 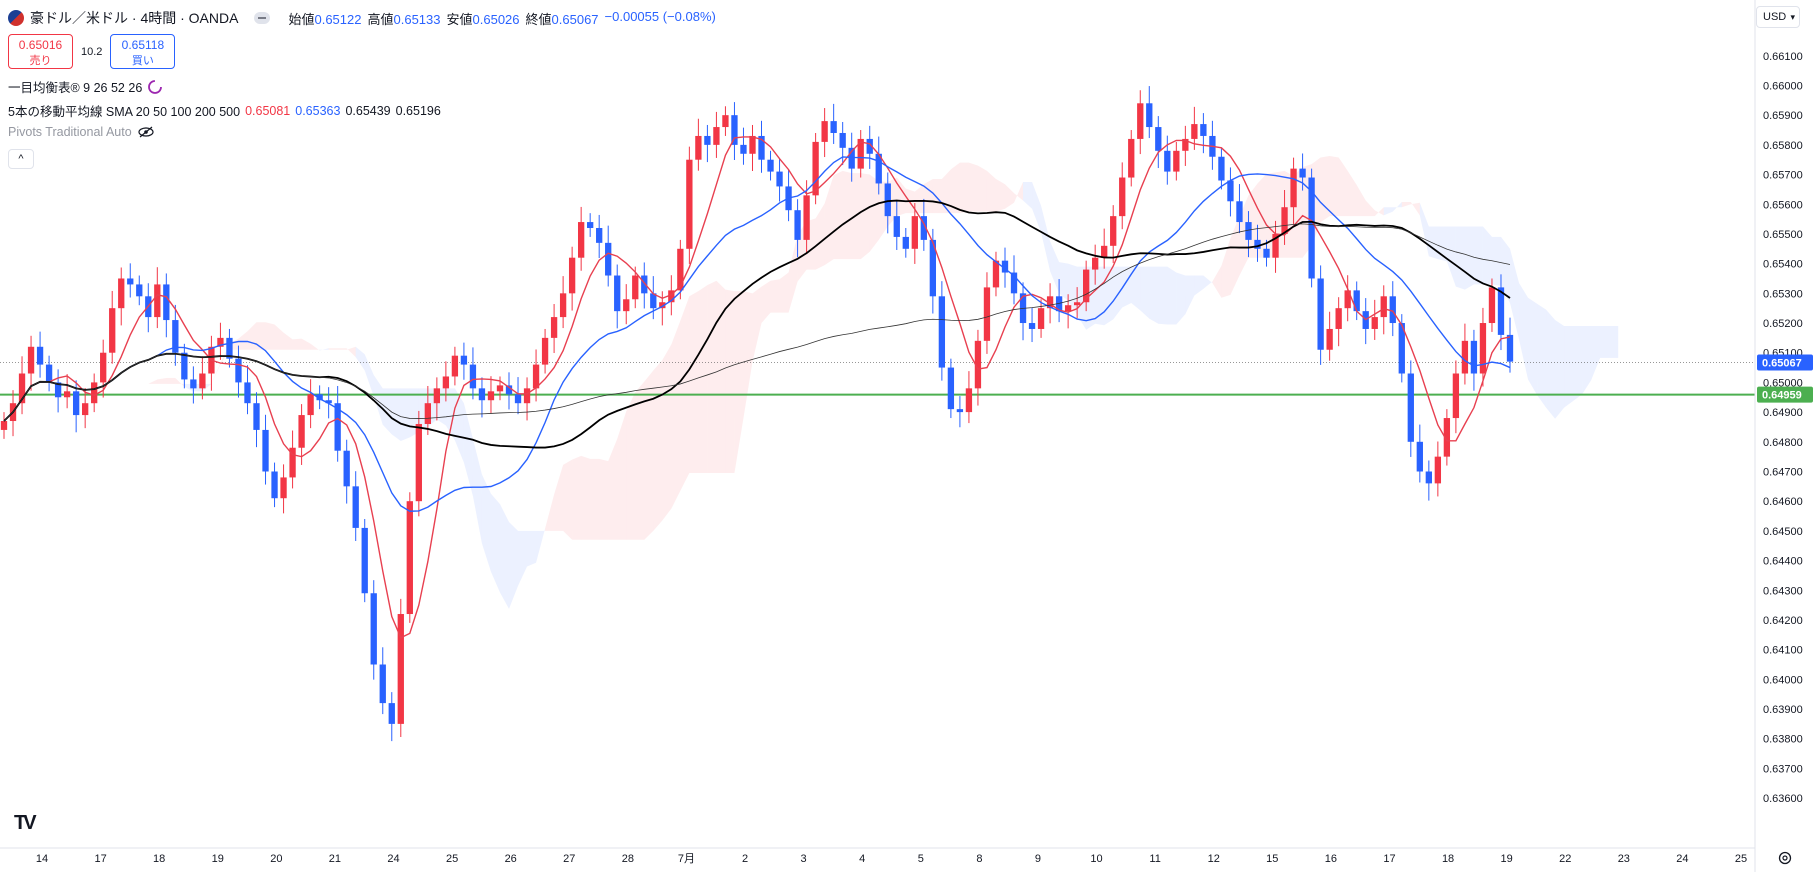 What do you see at coordinates (134, 18) in the screenshot?
I see `symbol-title: 豪ドル／米ドル · 4時間 · OANDA` at bounding box center [134, 18].